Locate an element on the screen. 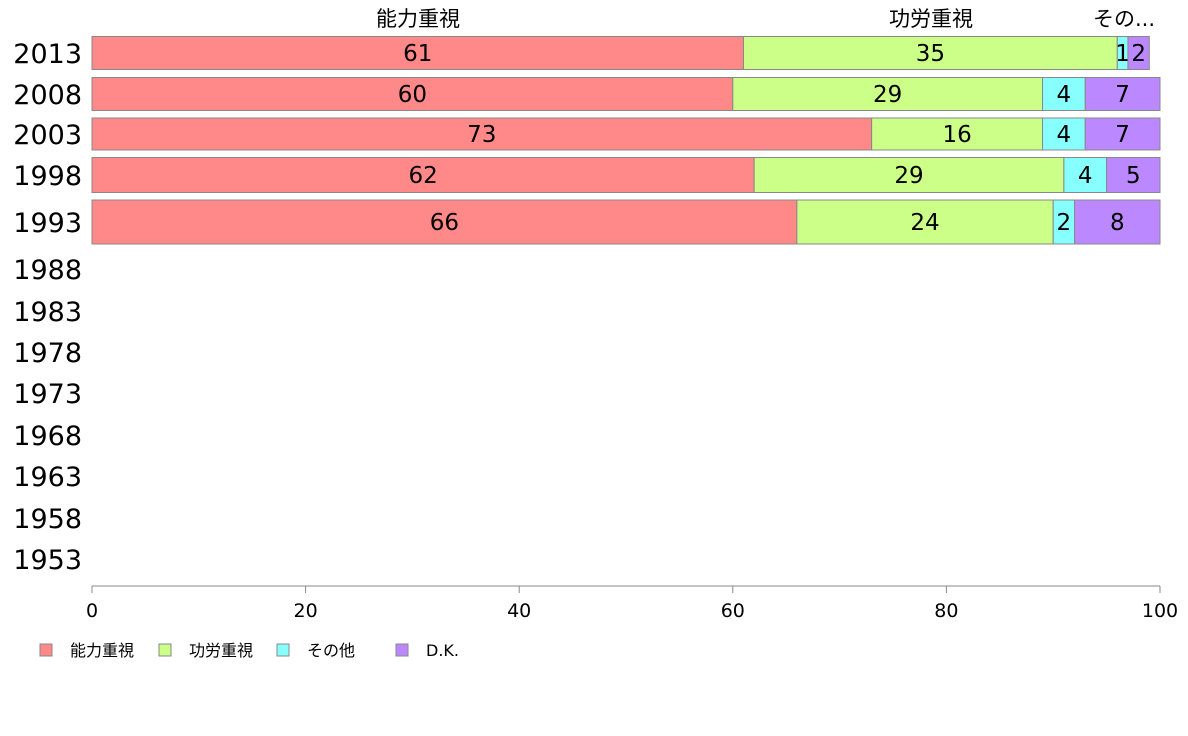 Image resolution: width=1188 pixels, height=736 pixels. x-tick-label: 20 is located at coordinates (306, 611).